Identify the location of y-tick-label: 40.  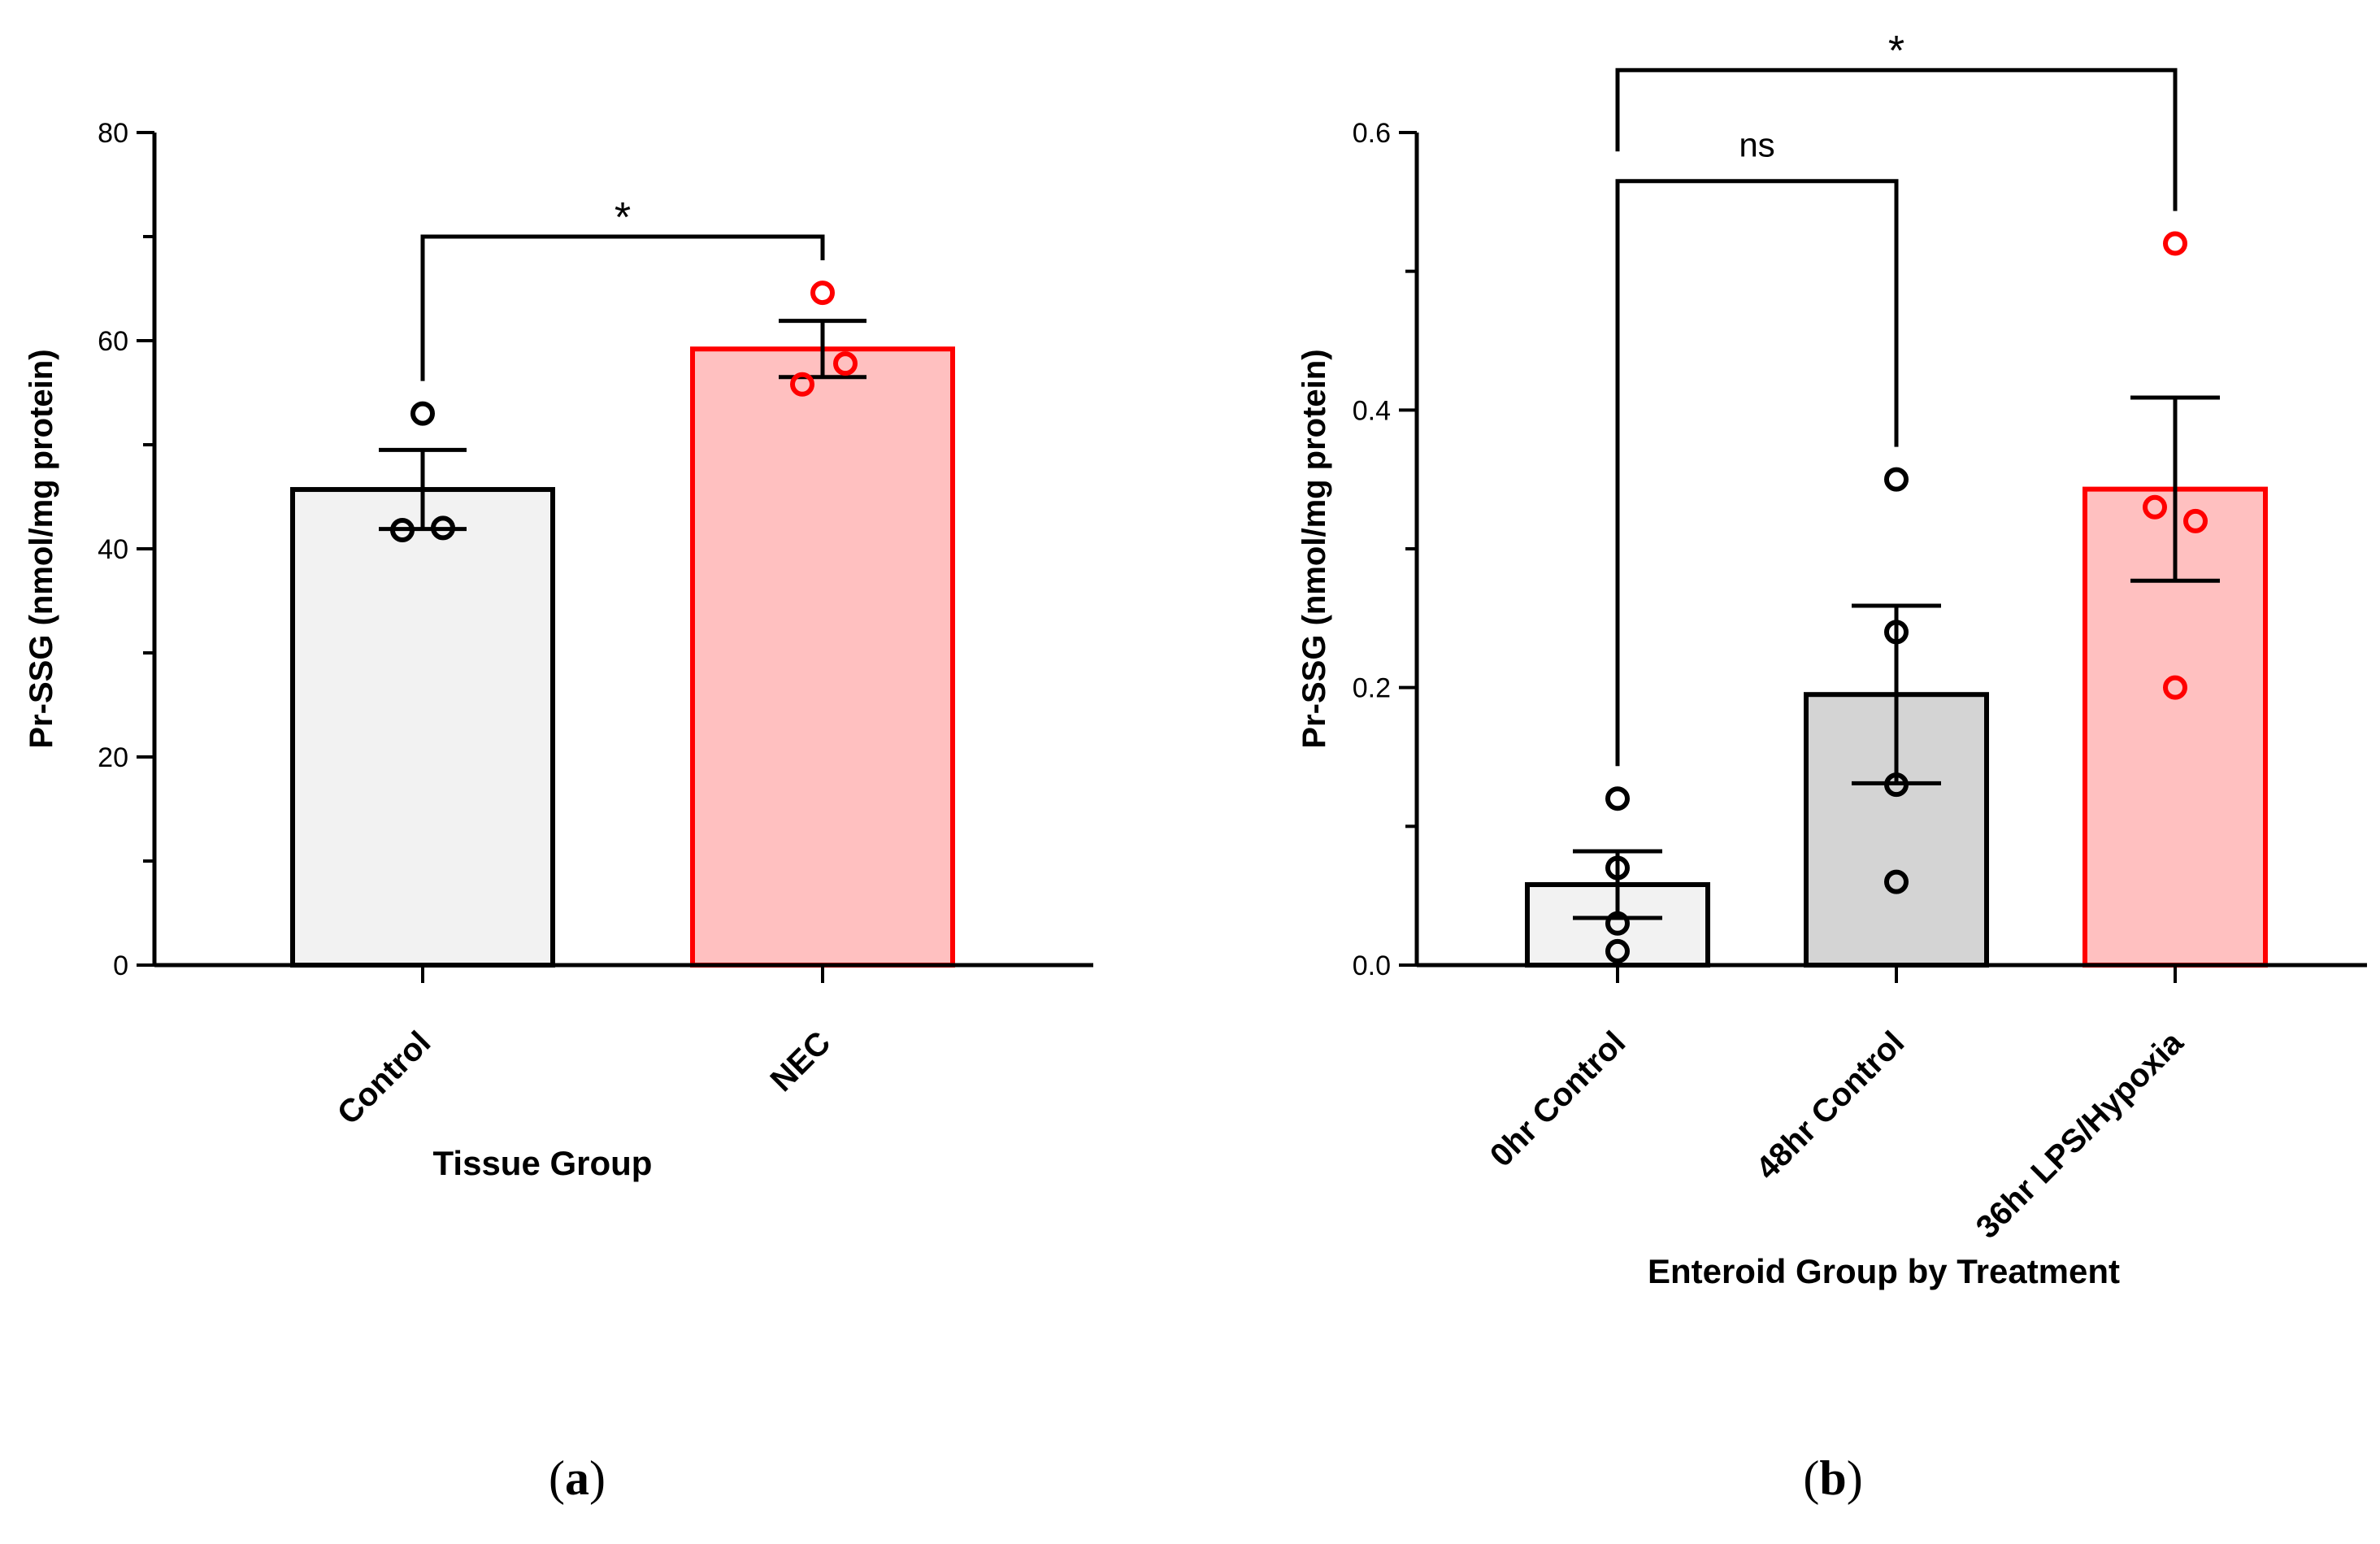
(113, 549).